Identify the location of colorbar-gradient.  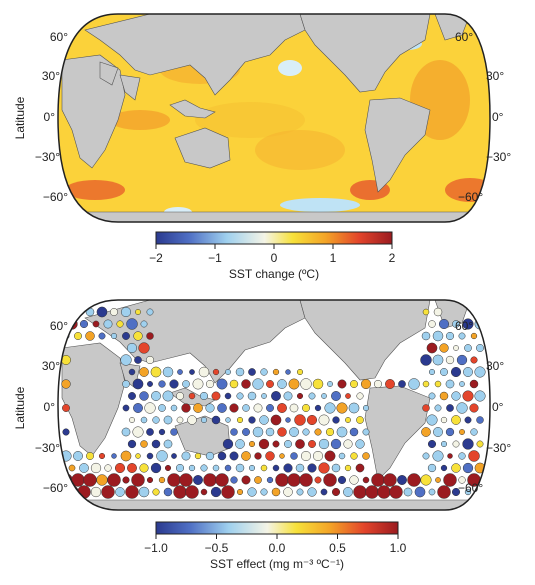
(274, 238).